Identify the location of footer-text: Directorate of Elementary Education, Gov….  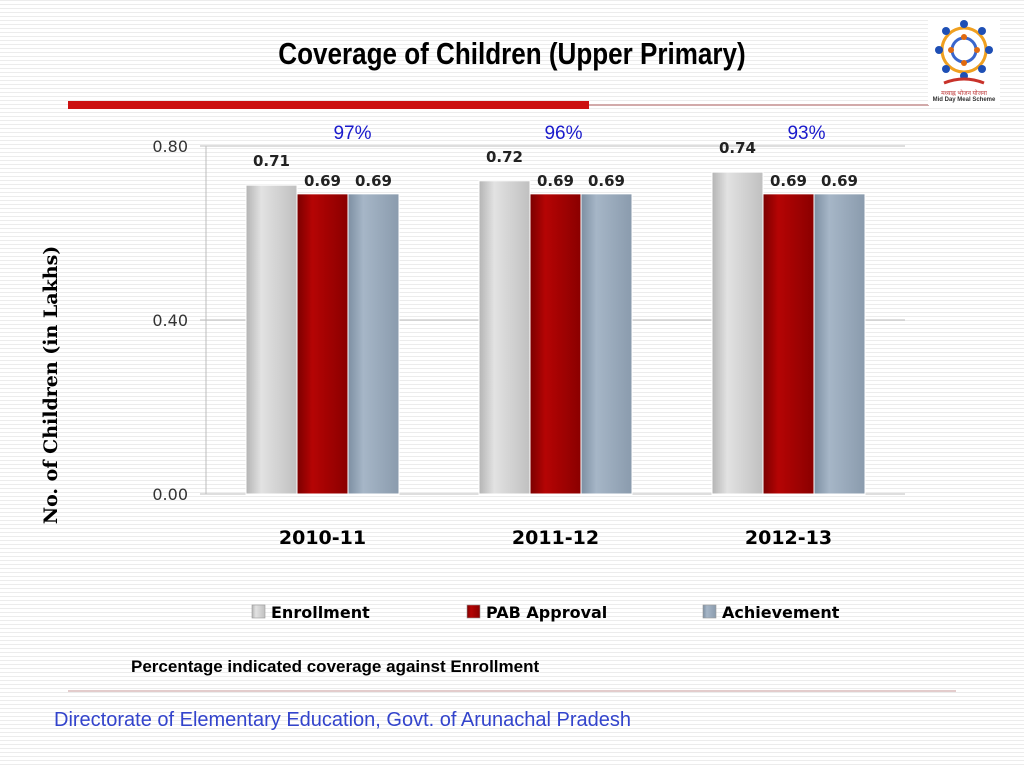
(342, 720).